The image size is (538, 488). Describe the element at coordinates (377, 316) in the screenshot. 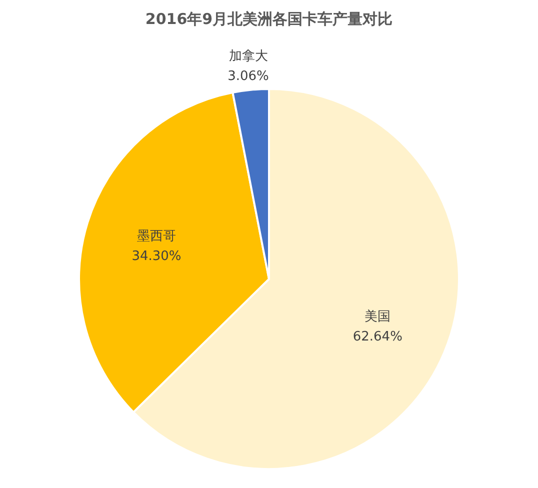

I see `slice-label: 美国` at that location.